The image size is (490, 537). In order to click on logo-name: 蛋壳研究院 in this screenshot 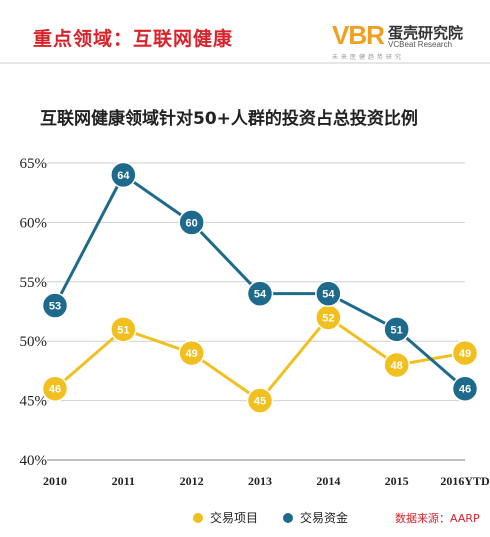, I will do `click(426, 33)`.